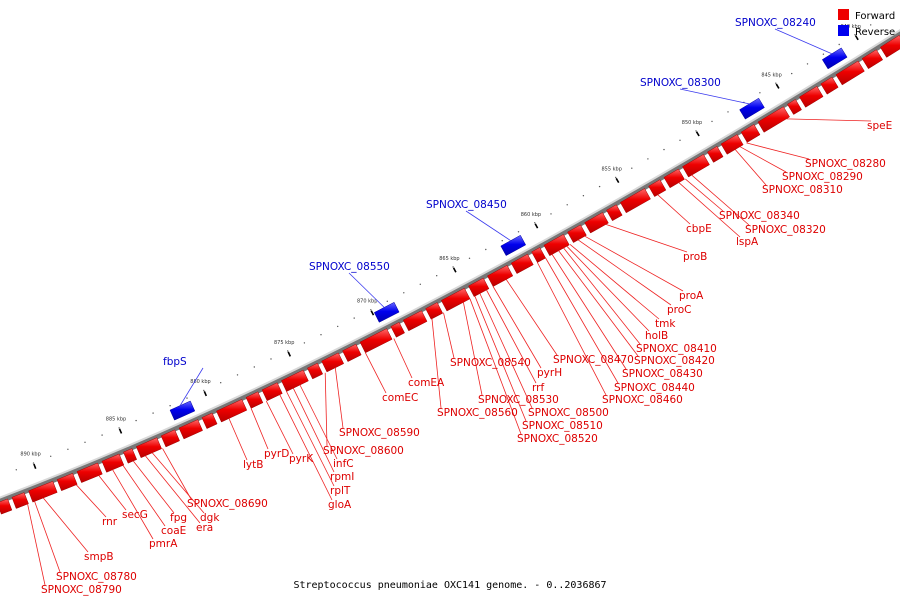 This screenshot has width=900, height=600. I want to click on forward-gene-label: SPNOXC_08310, so click(802, 190).